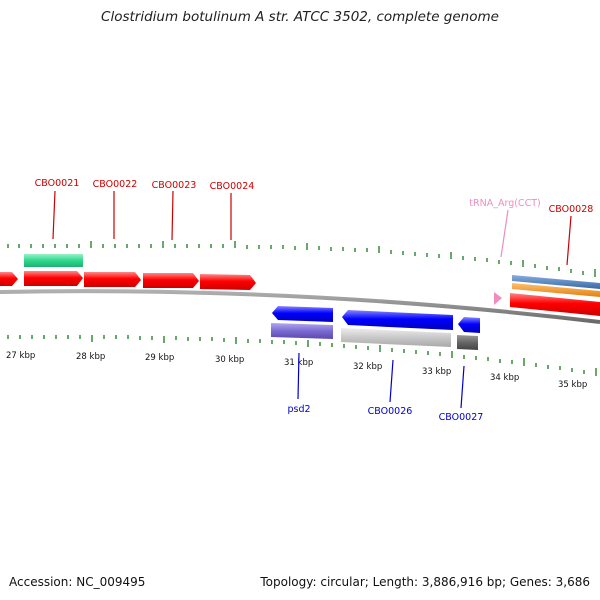 The height and width of the screenshot is (600, 600). I want to click on gene-label-CBO0024: CBO0024, so click(232, 186).